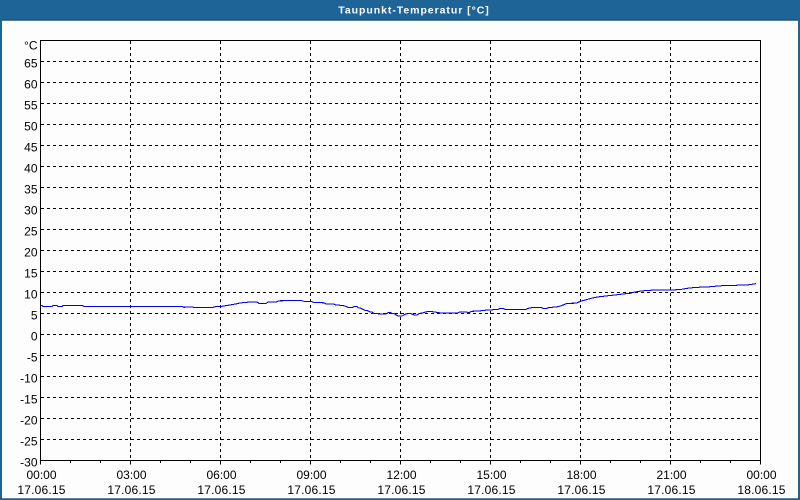 This screenshot has height=500, width=800. I want to click on svg-text: 50, so click(31, 127).